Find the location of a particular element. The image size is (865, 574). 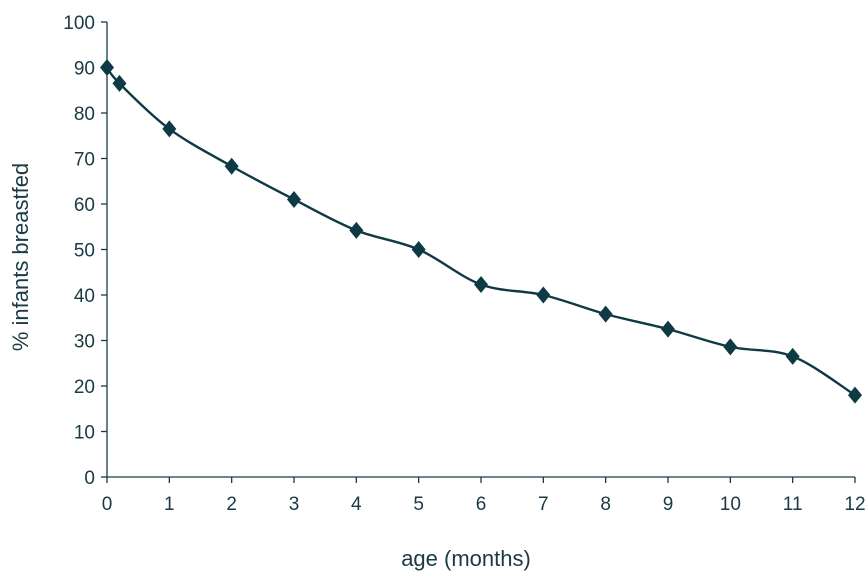

y-tick-label: 100 is located at coordinates (79, 23).